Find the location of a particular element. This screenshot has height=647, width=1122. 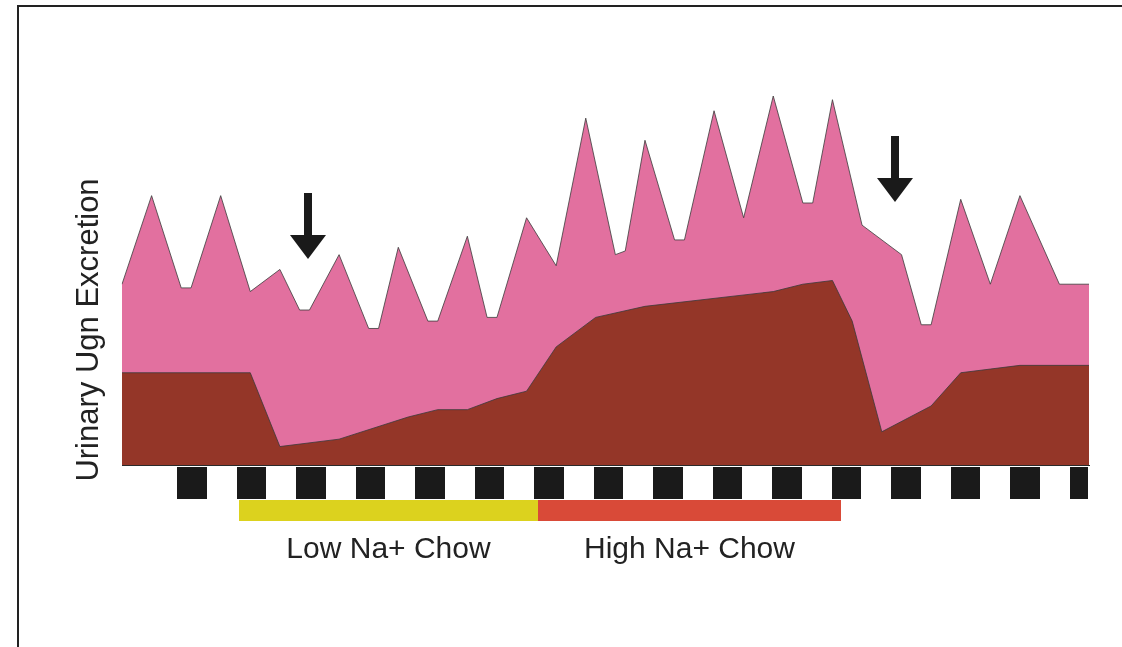

text: Low Na+ Chow is located at coordinates (388, 548).